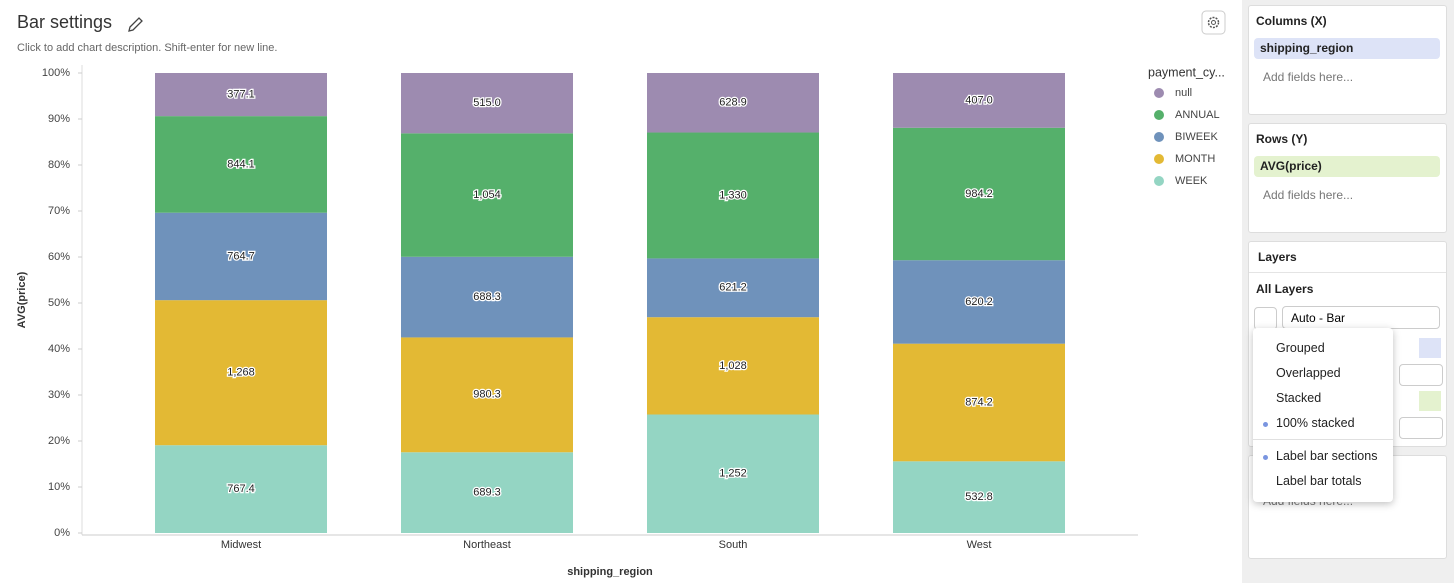  I want to click on data-label: 377.1, so click(241, 94).